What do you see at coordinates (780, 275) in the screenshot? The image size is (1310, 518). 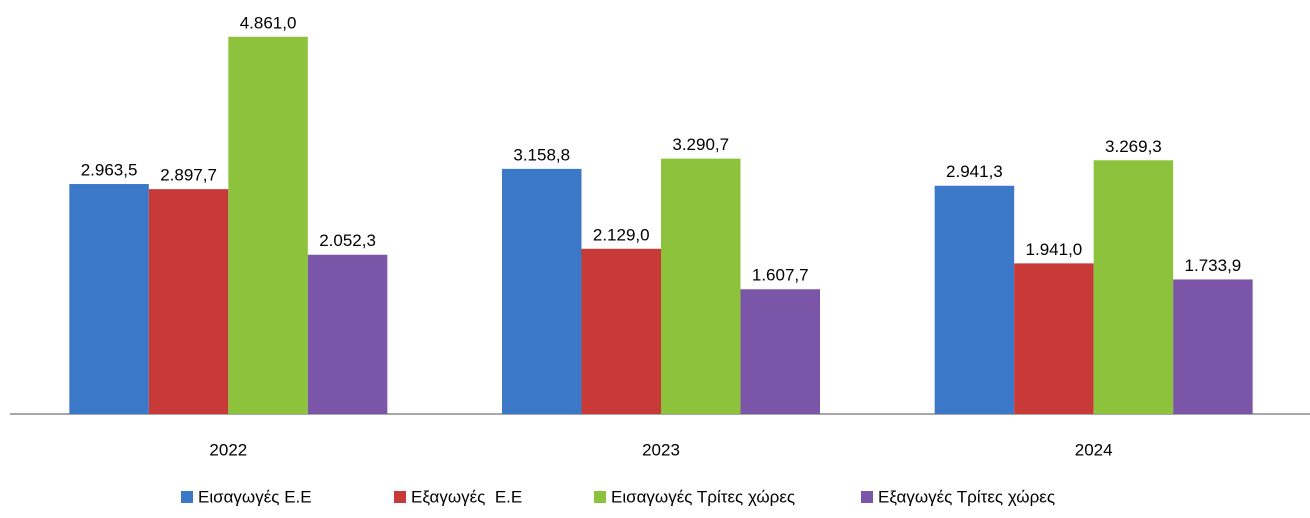 I see `data-label: 1.607,7` at bounding box center [780, 275].